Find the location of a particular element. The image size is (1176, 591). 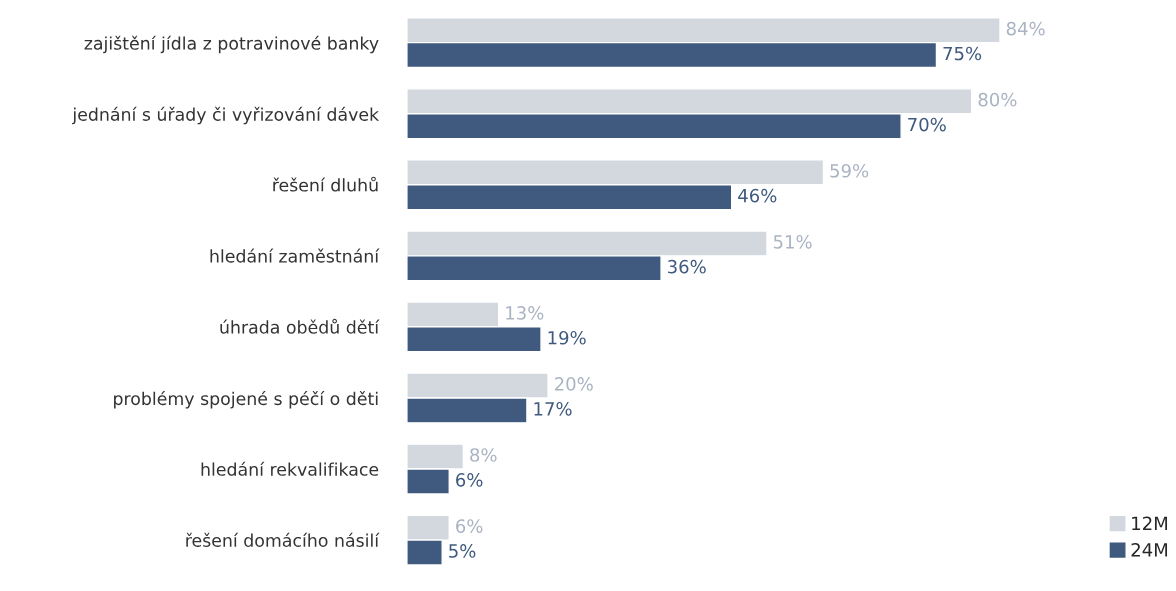

data-label: 13% is located at coordinates (525, 313).